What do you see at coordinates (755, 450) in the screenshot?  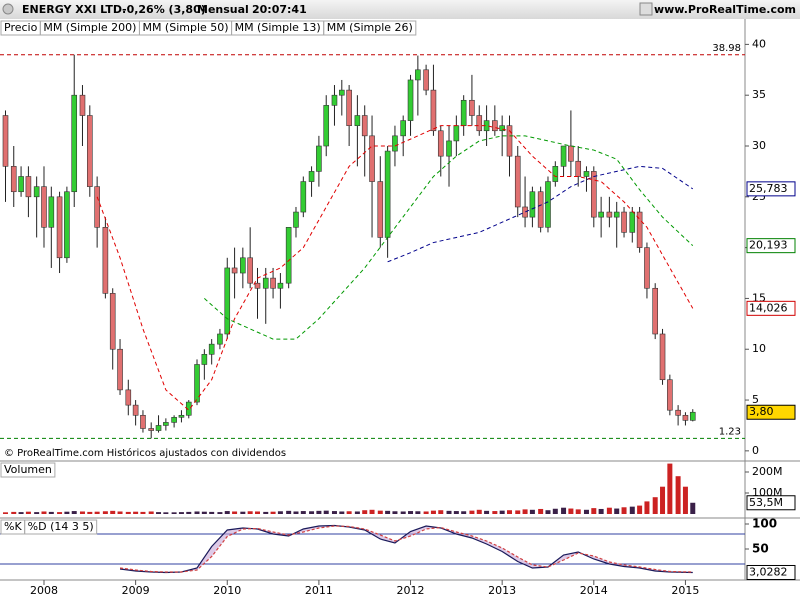 I see `y-tick-label: 0` at bounding box center [755, 450].